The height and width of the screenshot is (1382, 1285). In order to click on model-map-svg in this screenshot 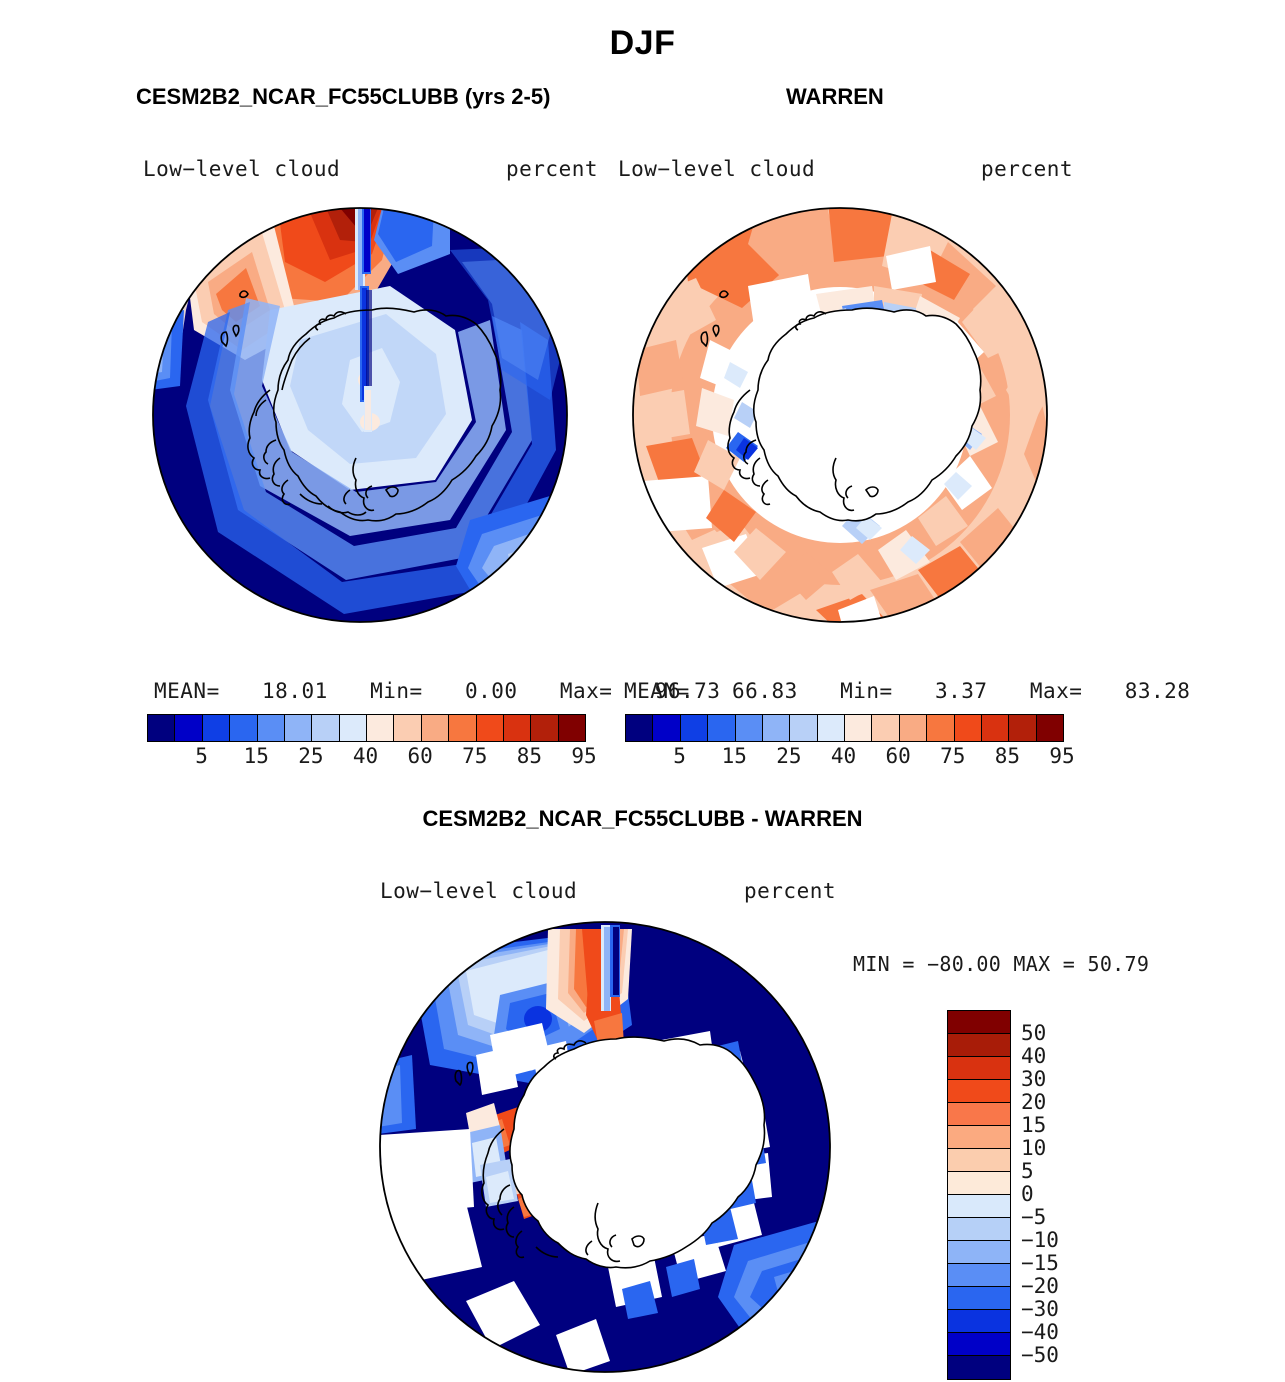, I will do `click(360, 415)`.